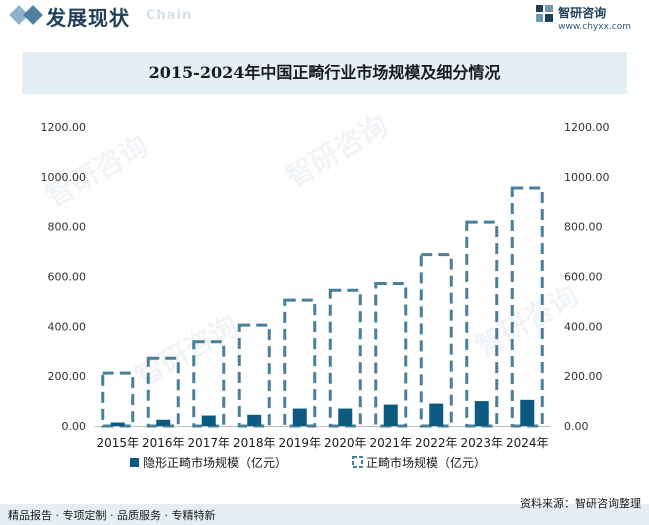  Describe the element at coordinates (436, 443) in the screenshot. I see `x-tick-label: 2022年` at that location.